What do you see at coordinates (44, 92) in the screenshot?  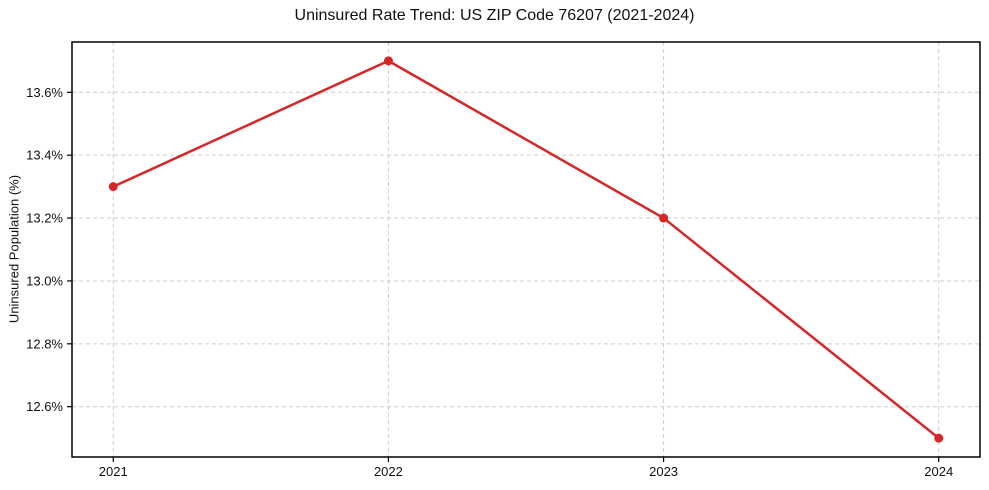 I see `y-tick-label: 13.6%` at bounding box center [44, 92].